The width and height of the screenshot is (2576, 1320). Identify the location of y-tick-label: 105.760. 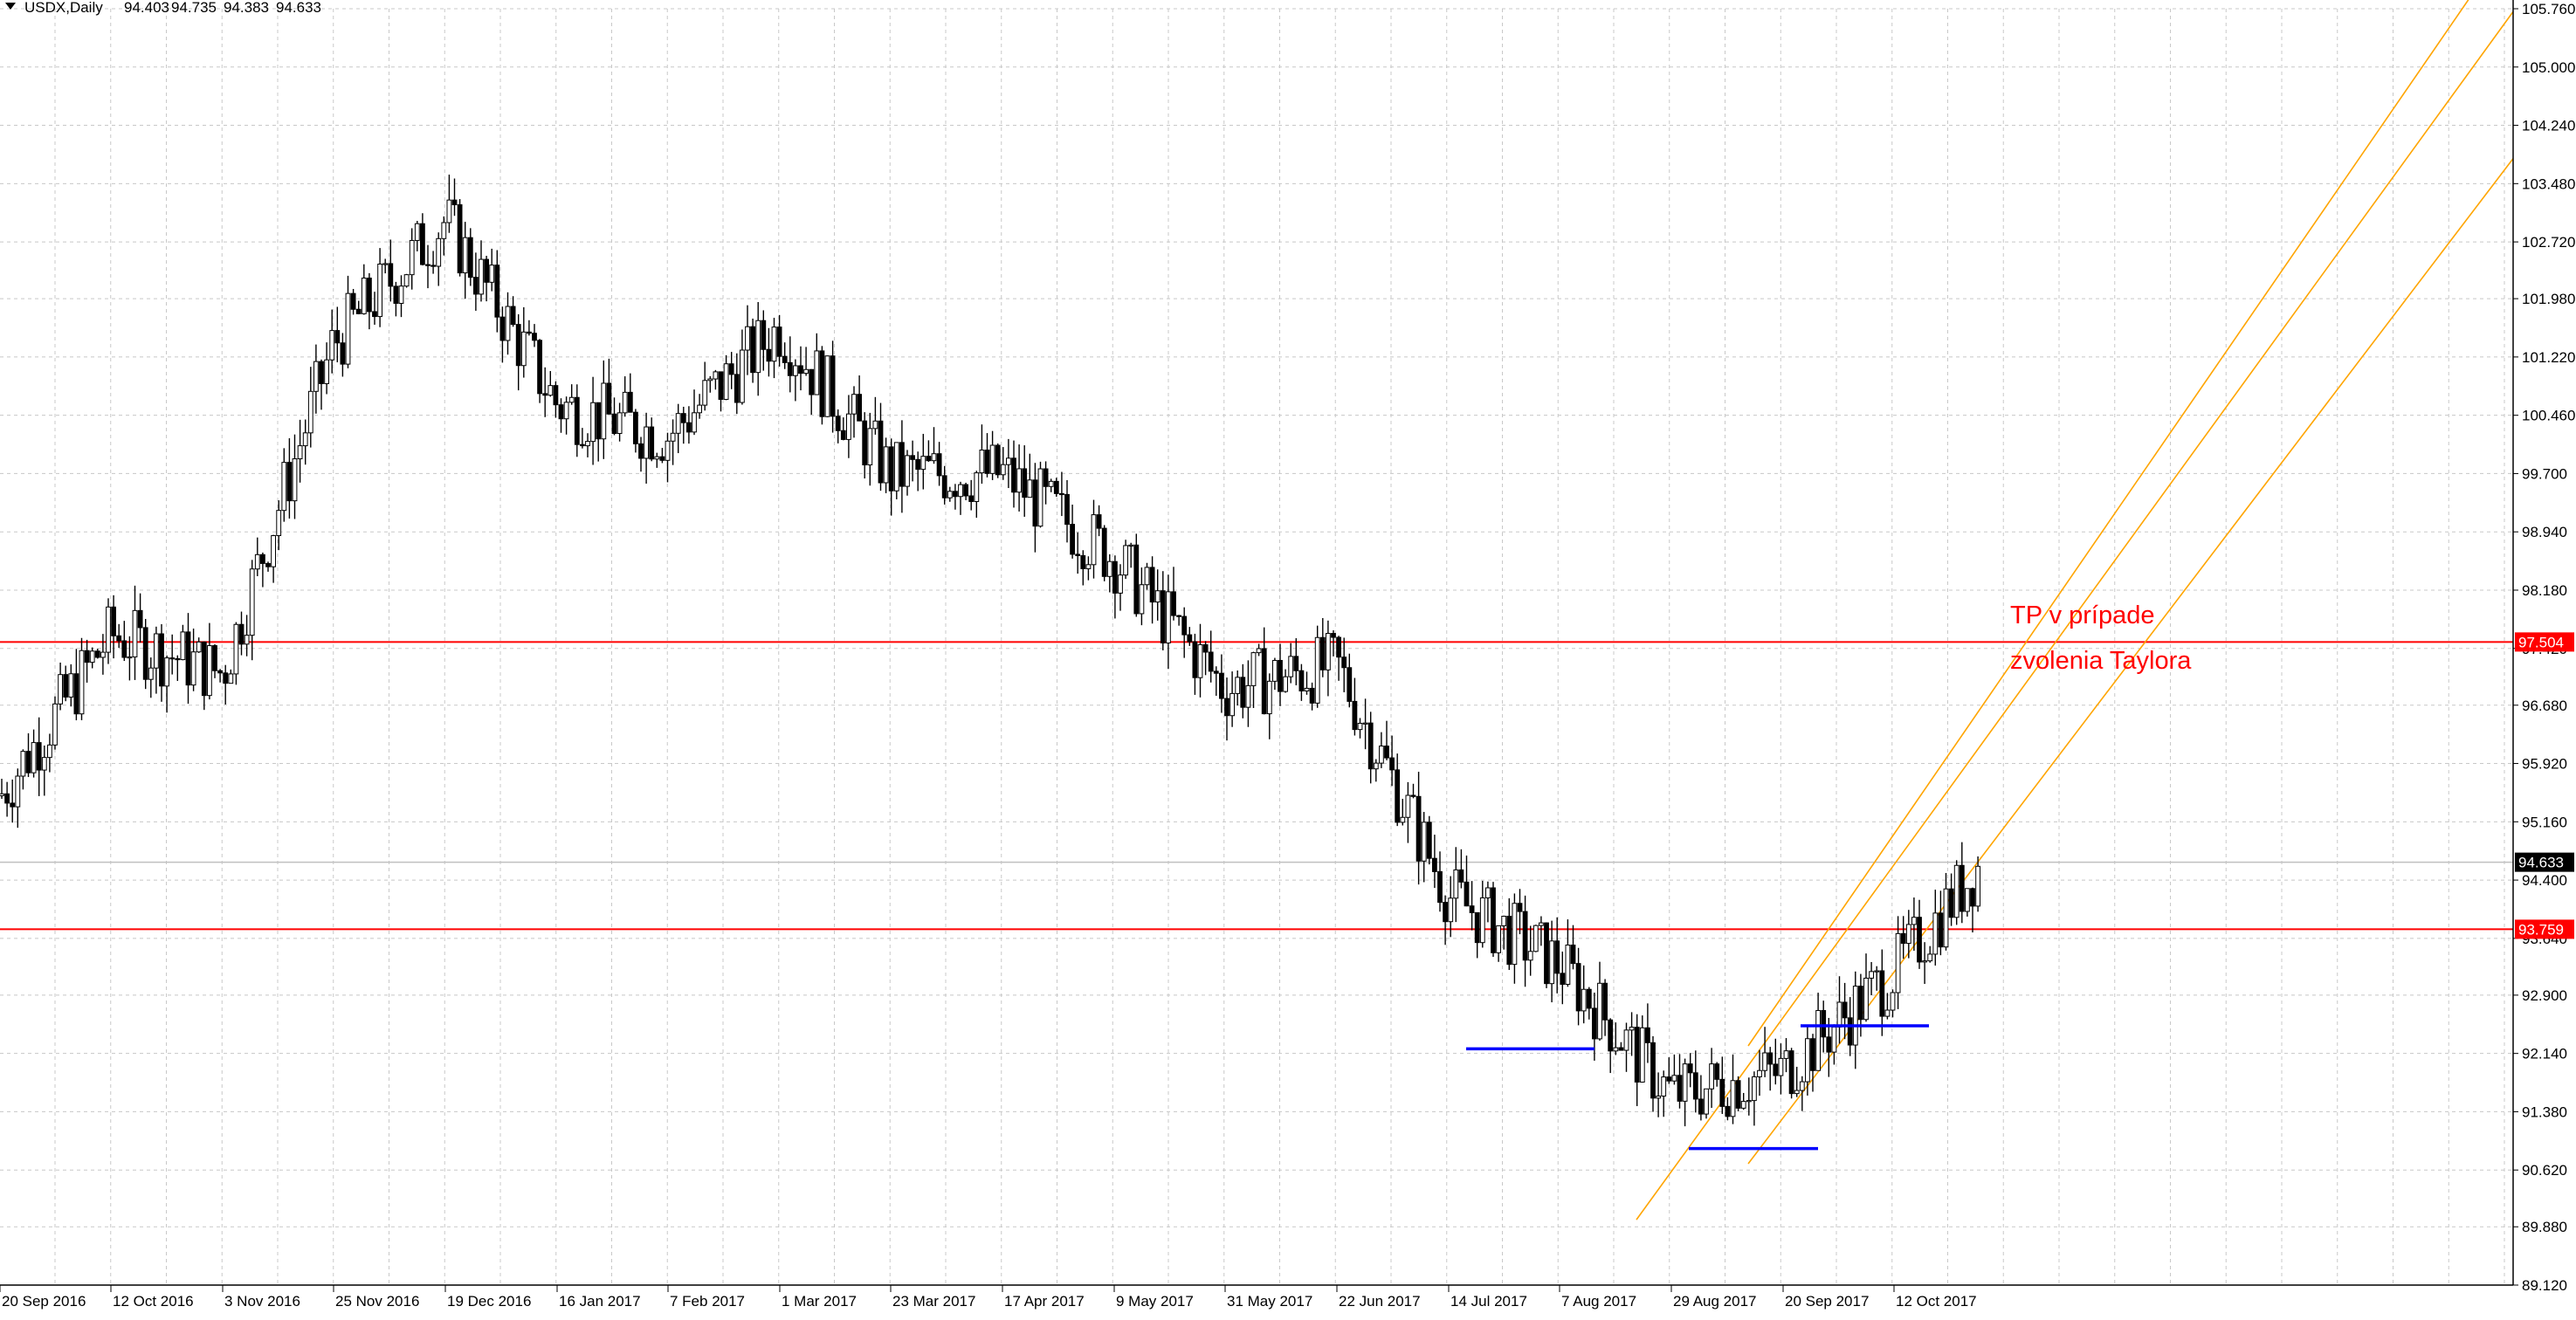
(2548, 9).